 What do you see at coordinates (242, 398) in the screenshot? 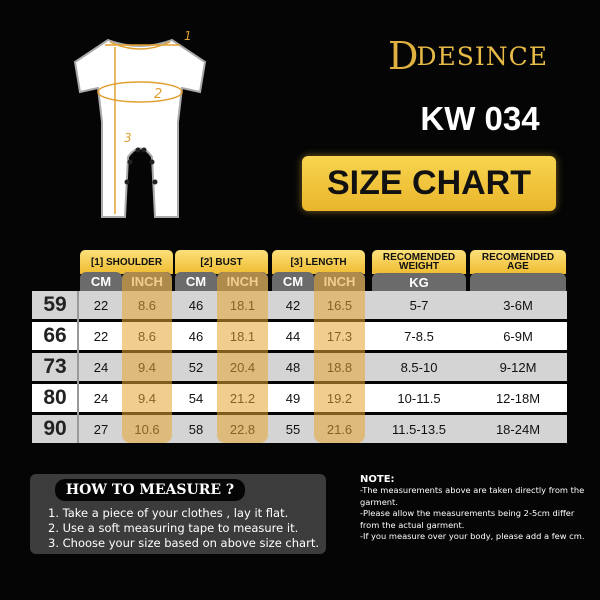
I see `cell-bust-in: 21.2` at bounding box center [242, 398].